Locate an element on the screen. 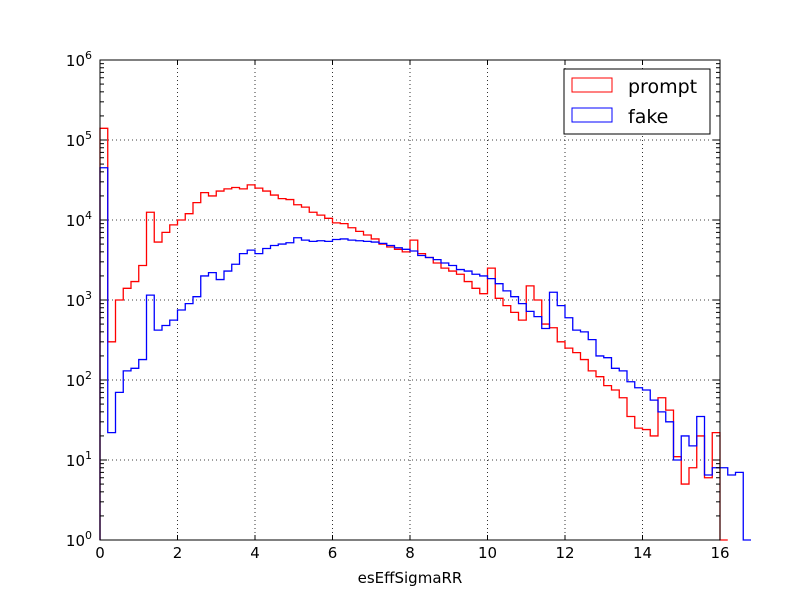 Image resolution: width=800 pixels, height=600 pixels. y-tick-label: 10¹ is located at coordinates (79, 459).